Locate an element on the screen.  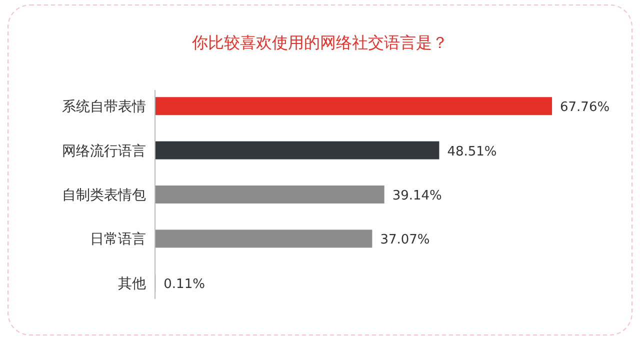
chart-title: 你比较喜欢使用的网络社交语言是？ is located at coordinates (319, 42).